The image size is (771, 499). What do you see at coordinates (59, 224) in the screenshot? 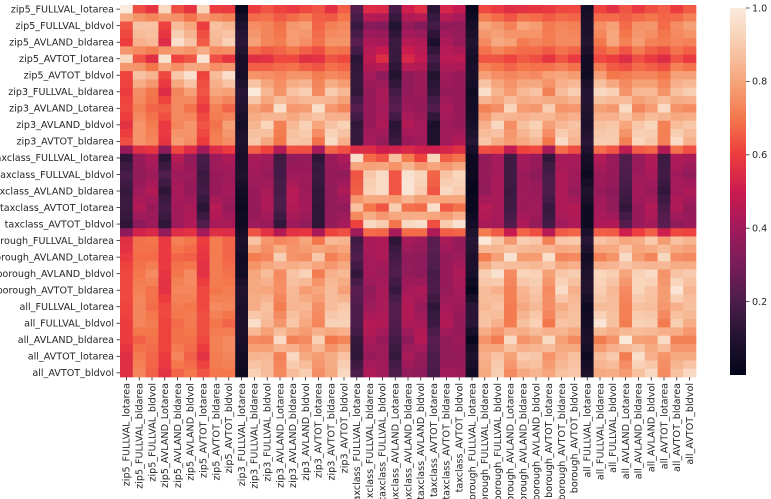
I see `row-tick-label: taxclass_AVTOT_bldvol` at bounding box center [59, 224].